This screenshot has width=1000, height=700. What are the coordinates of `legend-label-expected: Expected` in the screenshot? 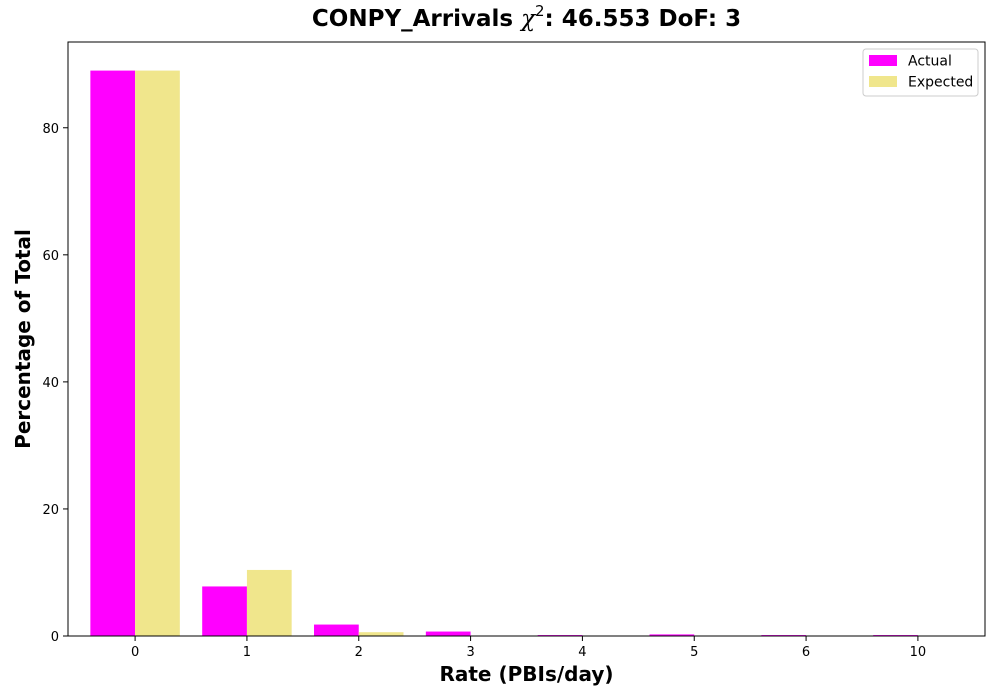 It's located at (940, 83).